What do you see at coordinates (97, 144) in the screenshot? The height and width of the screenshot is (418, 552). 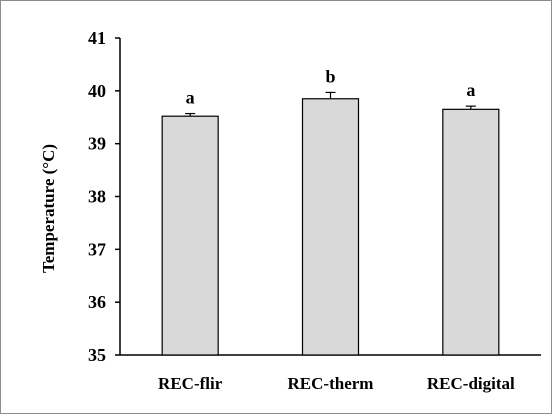 I see `y-tick-label: 39` at bounding box center [97, 144].